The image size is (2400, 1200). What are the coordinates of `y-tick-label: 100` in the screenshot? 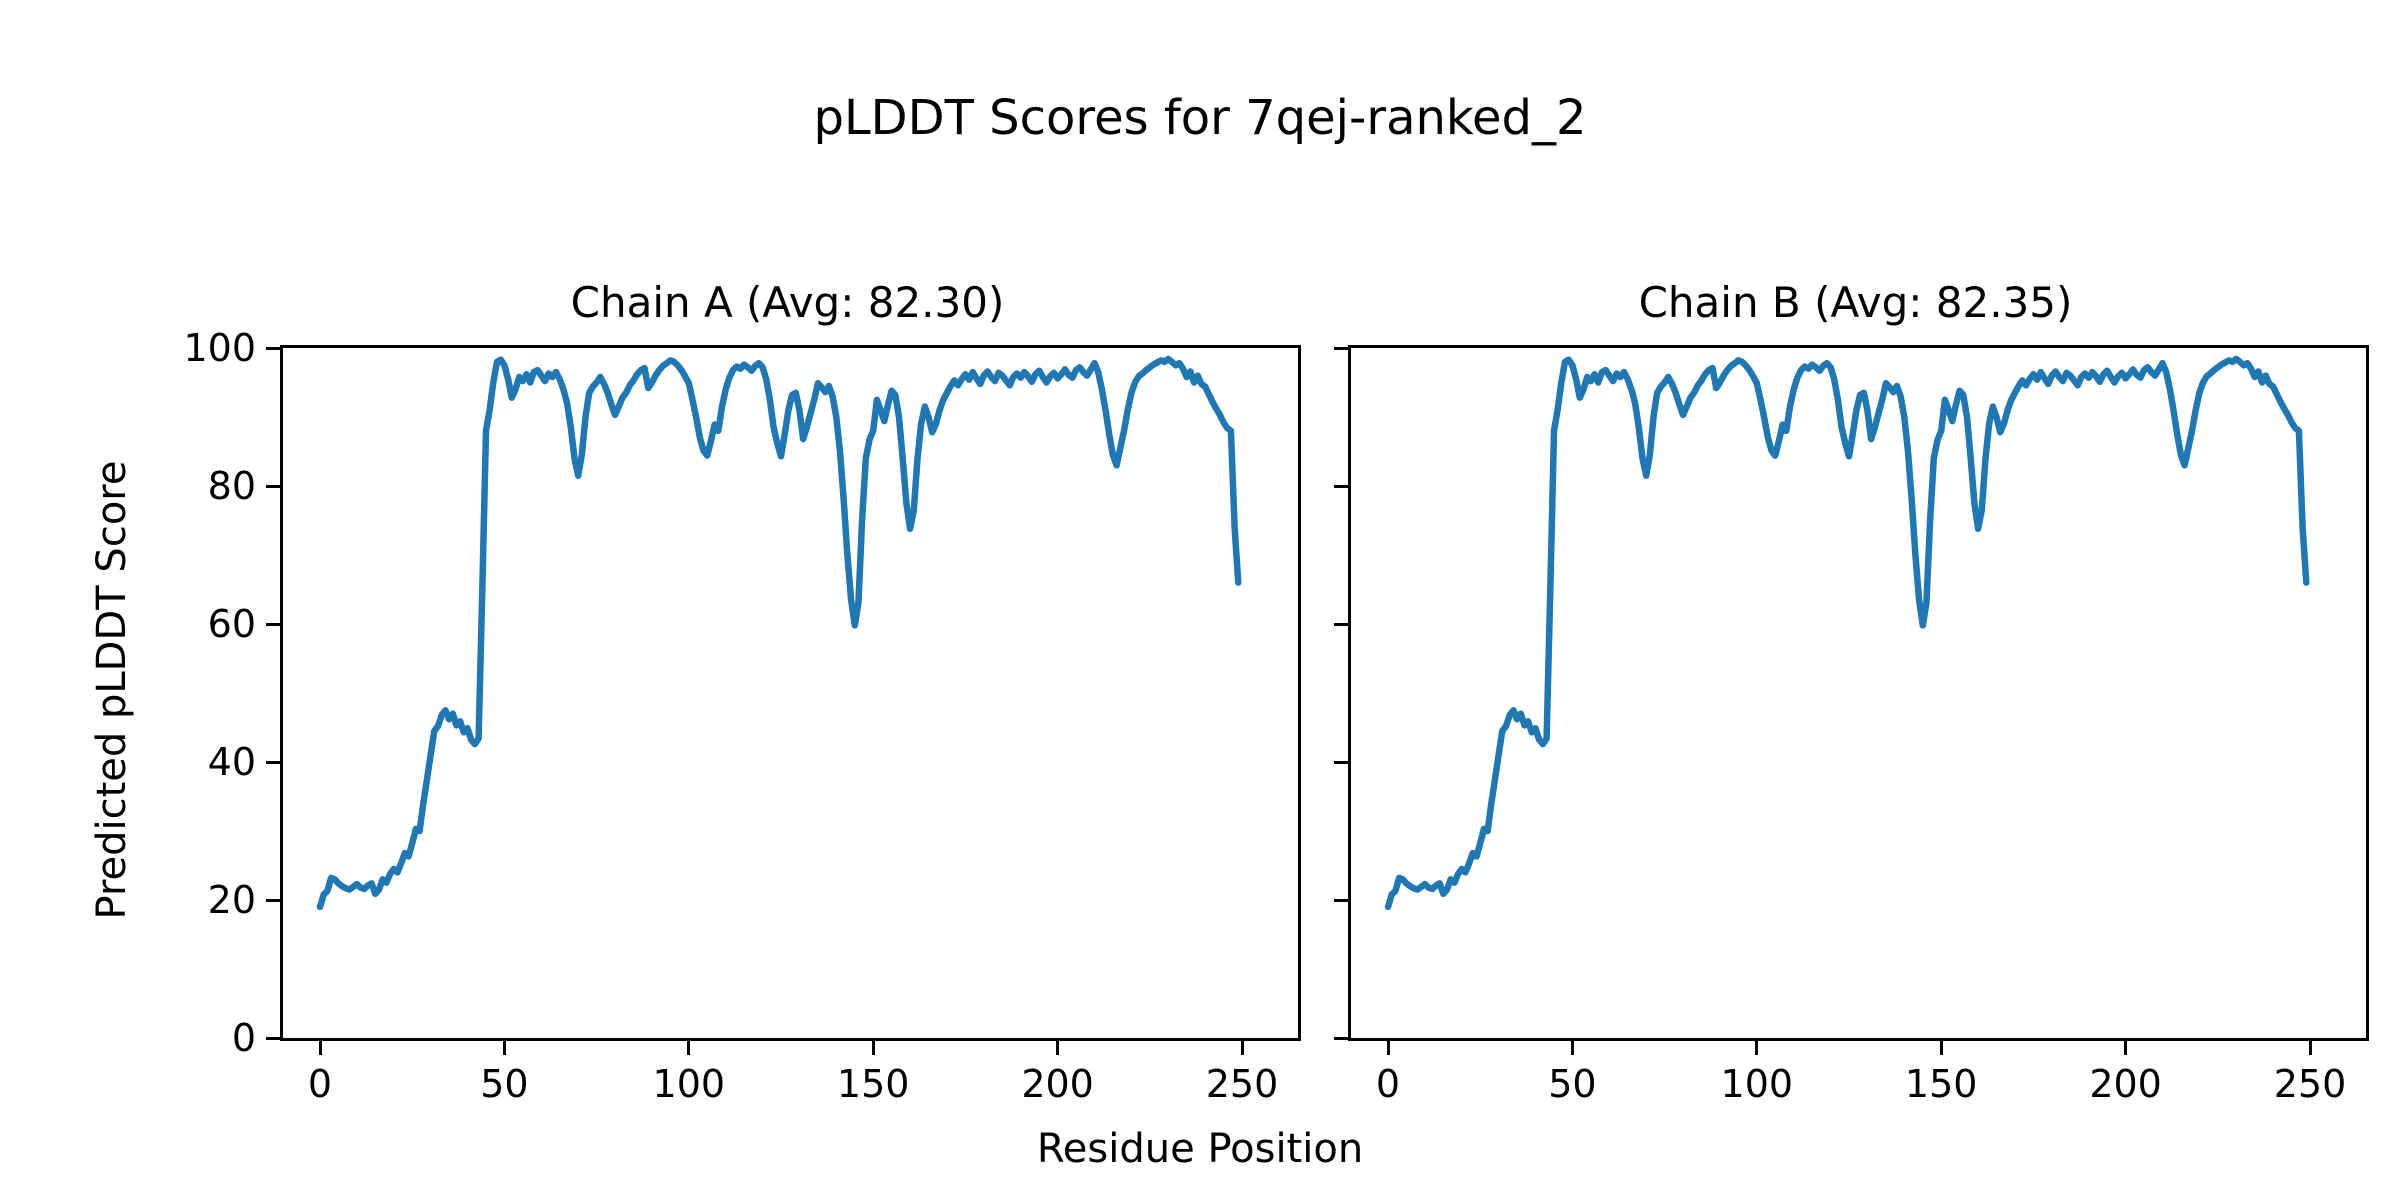 It's located at (219, 348).